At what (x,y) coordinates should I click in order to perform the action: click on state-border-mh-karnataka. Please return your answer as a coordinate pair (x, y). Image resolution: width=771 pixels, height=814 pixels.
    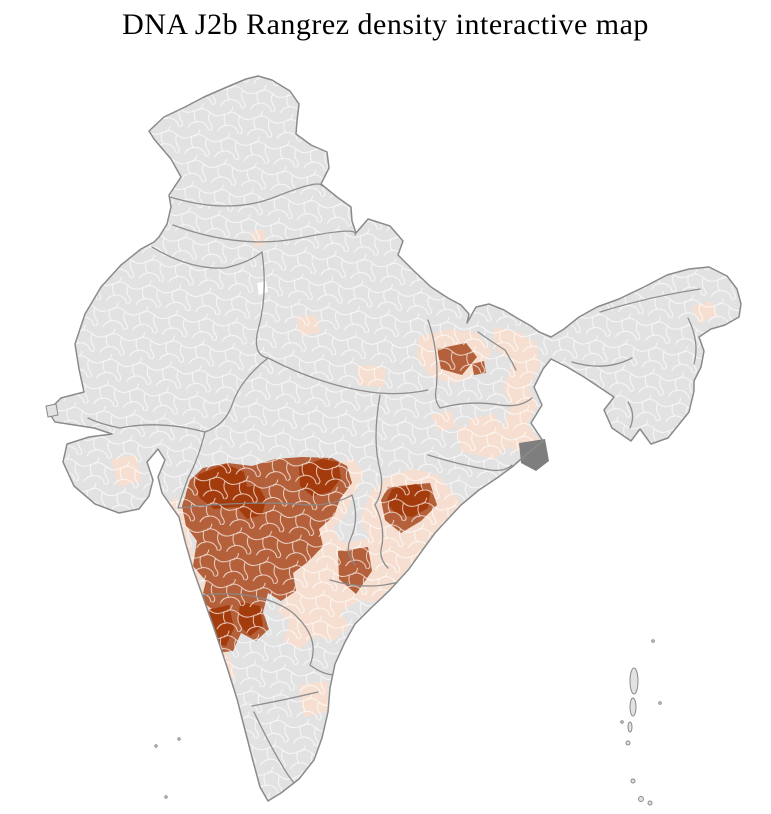
    Looking at the image, I should click on (247, 606).